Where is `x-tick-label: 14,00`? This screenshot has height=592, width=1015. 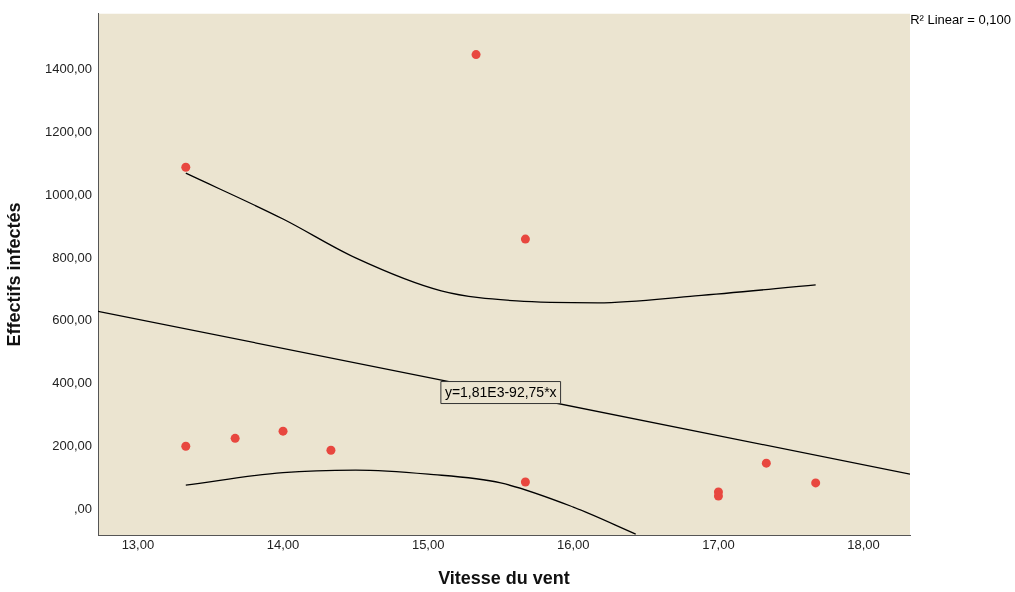 x-tick-label: 14,00 is located at coordinates (283, 545).